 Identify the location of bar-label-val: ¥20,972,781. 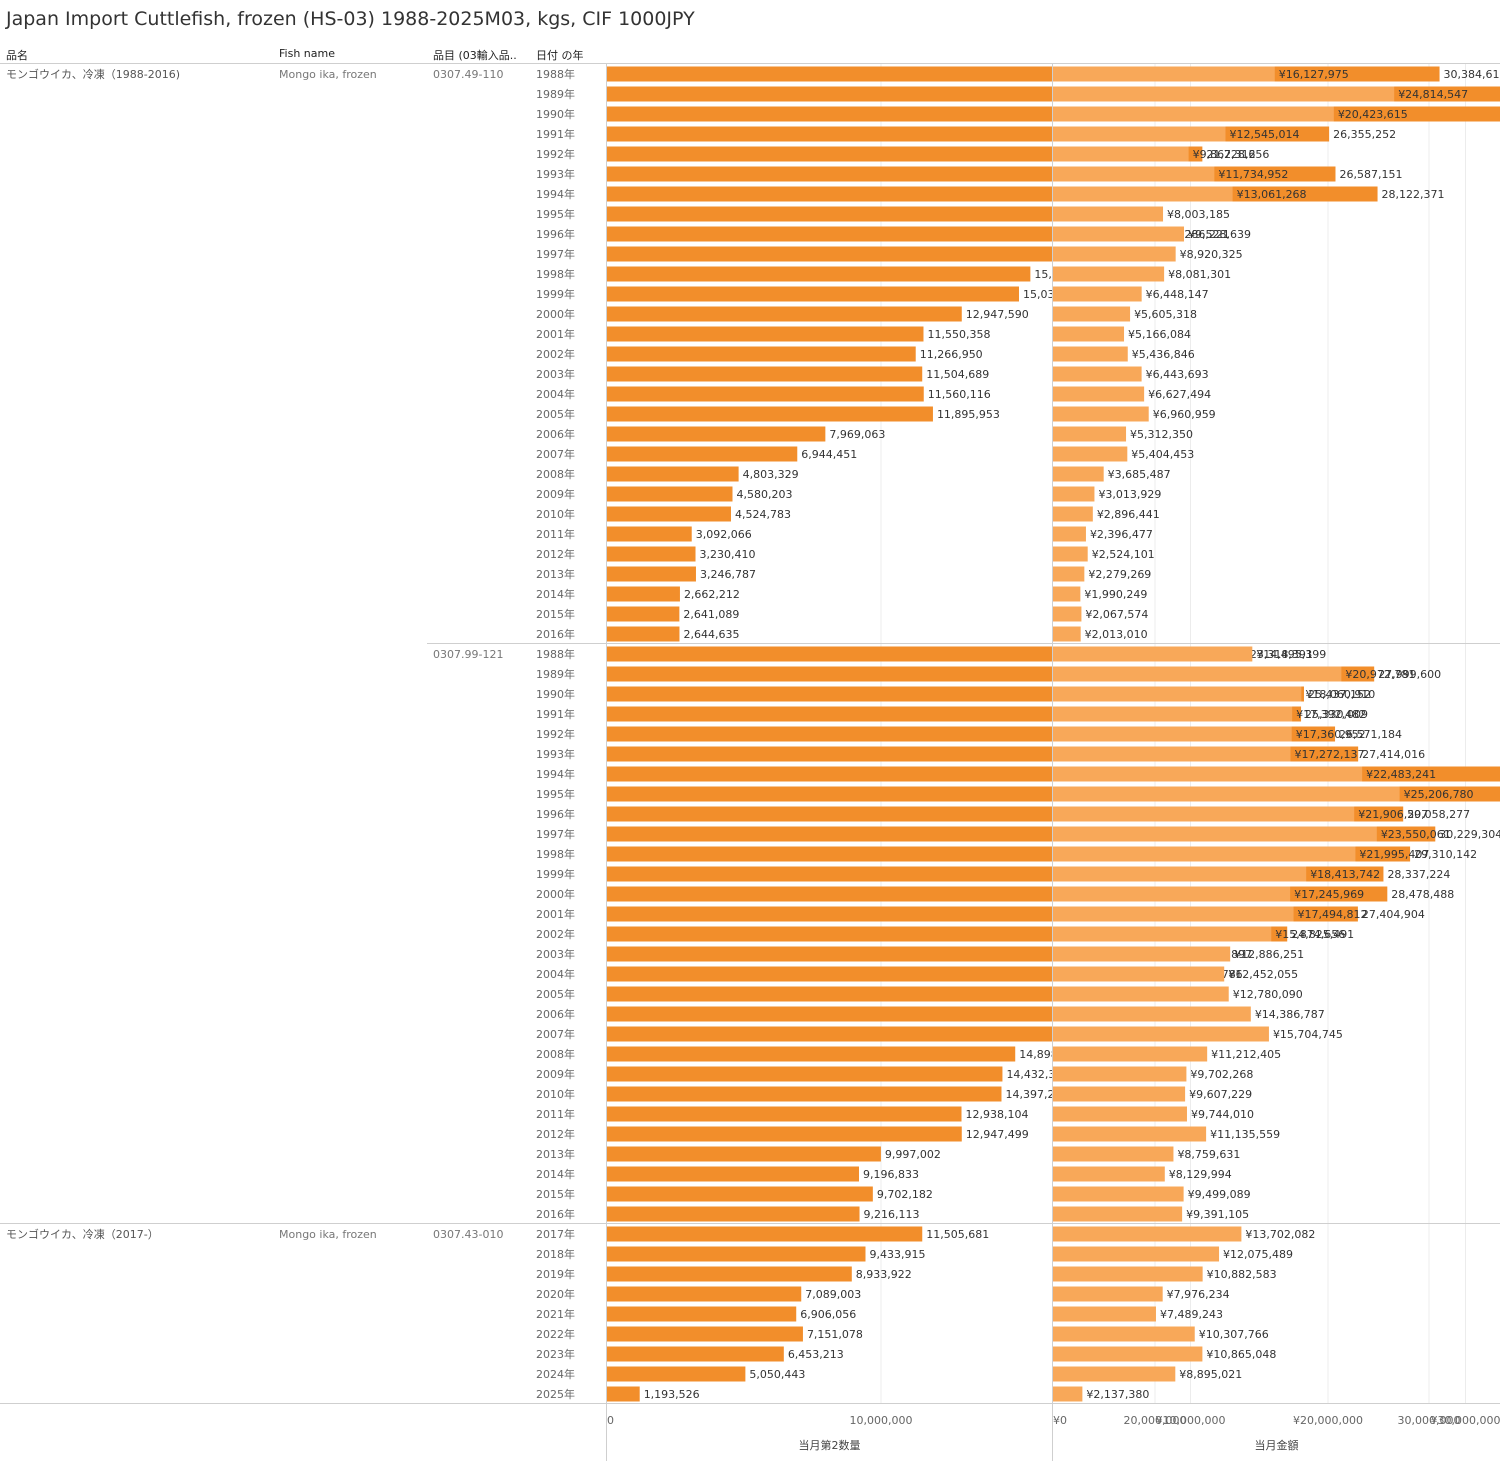
(1380, 674).